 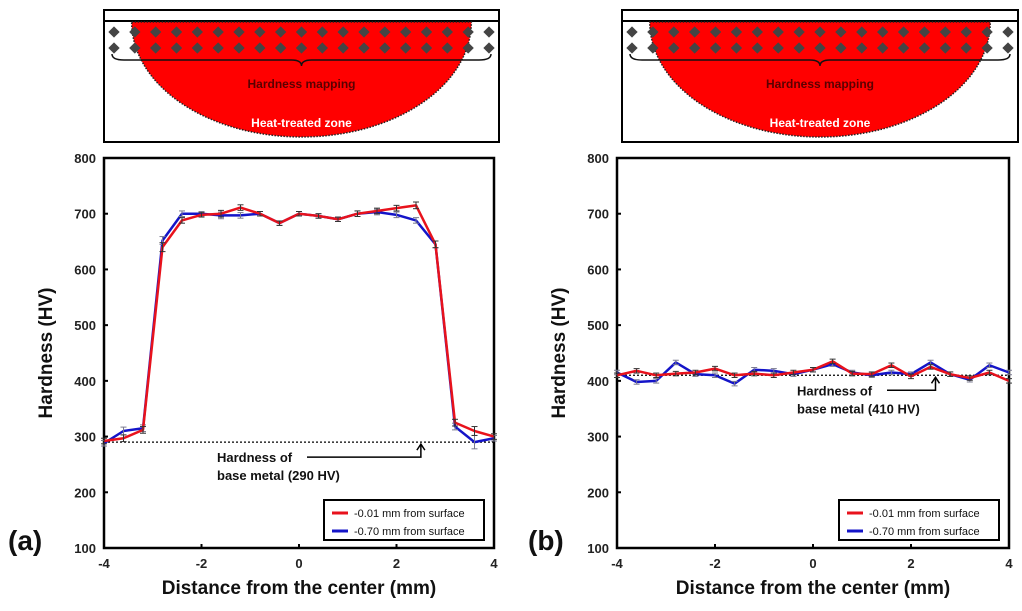 I want to click on panel-label-a: (a), so click(x=25, y=540).